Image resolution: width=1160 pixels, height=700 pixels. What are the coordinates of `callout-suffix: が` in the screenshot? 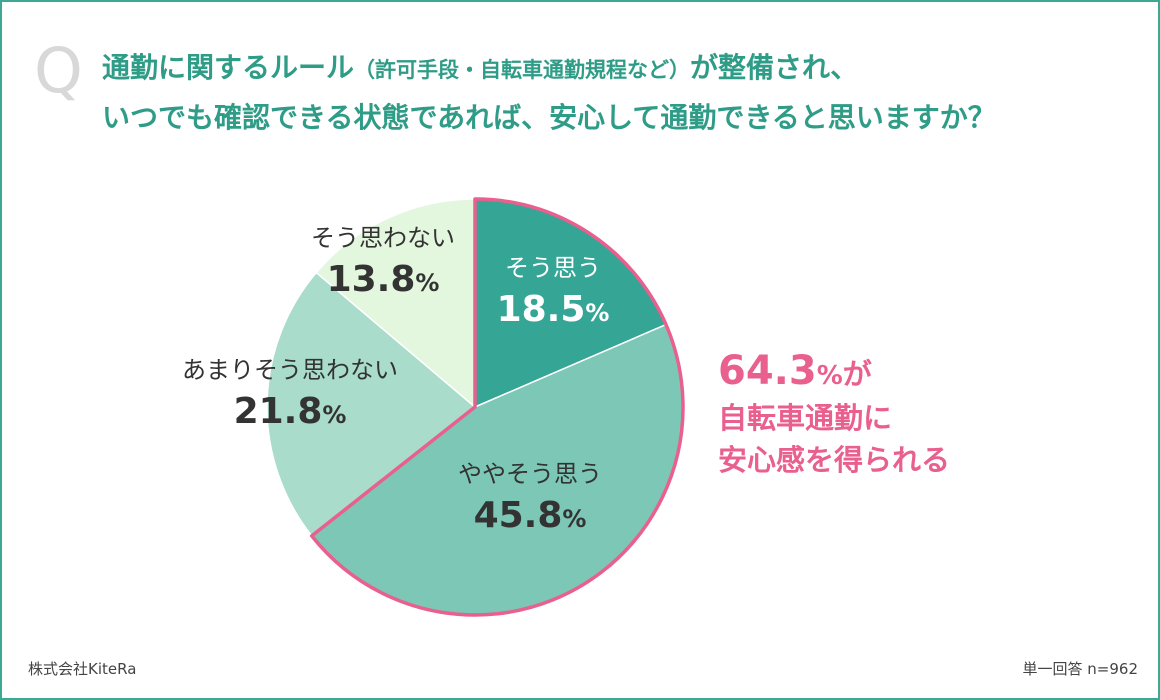 It's located at (857, 374).